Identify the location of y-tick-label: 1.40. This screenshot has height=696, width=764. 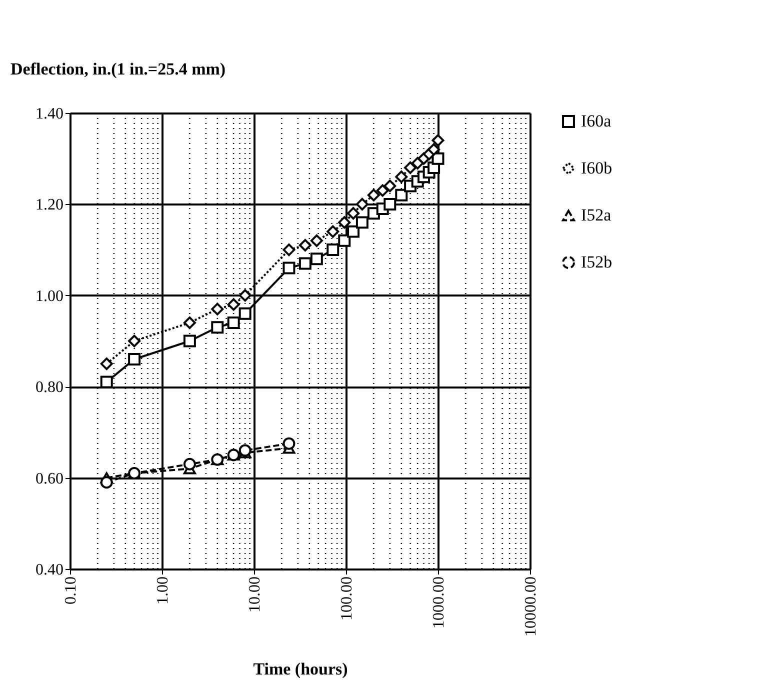
(50, 114).